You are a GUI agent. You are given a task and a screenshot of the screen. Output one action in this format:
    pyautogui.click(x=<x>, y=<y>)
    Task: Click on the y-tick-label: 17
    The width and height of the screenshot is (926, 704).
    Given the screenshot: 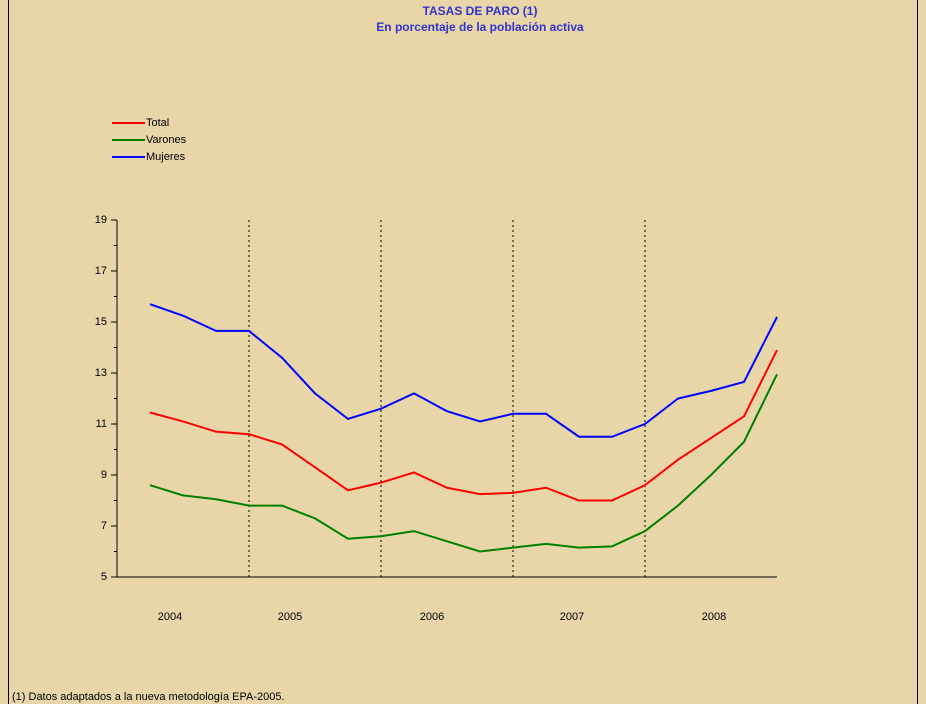 What is the action you would take?
    pyautogui.click(x=101, y=271)
    